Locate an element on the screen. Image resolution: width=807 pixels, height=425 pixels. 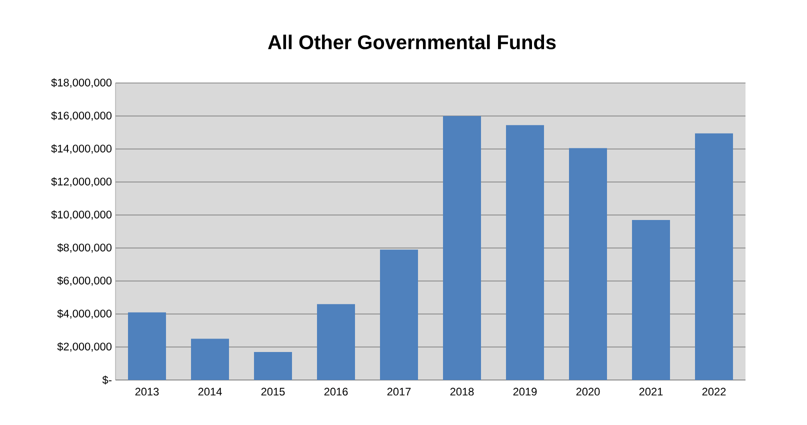
x-tick-label: 2020 is located at coordinates (588, 392).